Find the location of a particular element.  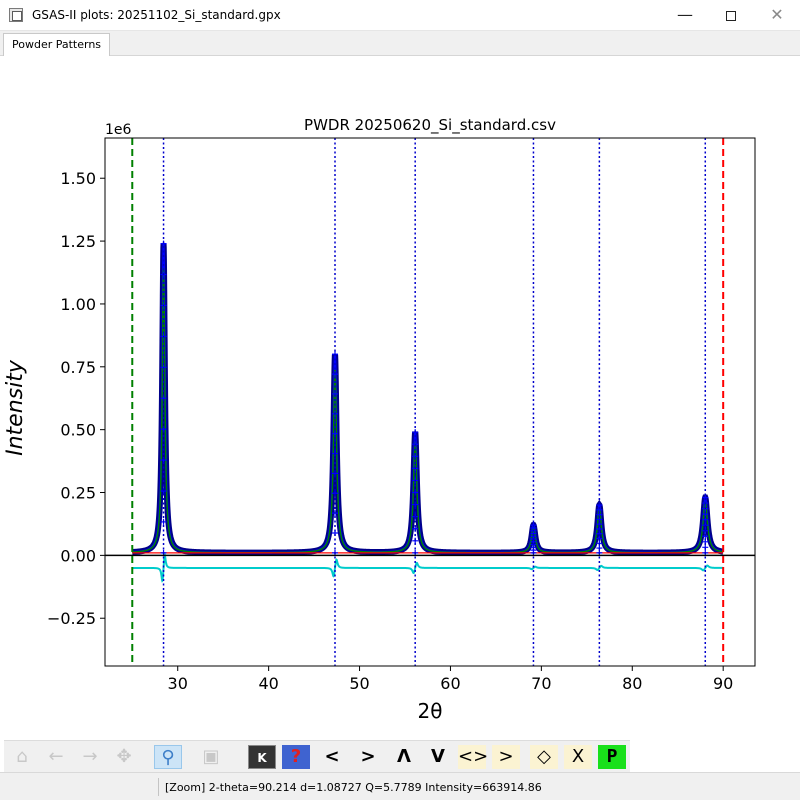

save-icon: ▣ is located at coordinates (211, 756).